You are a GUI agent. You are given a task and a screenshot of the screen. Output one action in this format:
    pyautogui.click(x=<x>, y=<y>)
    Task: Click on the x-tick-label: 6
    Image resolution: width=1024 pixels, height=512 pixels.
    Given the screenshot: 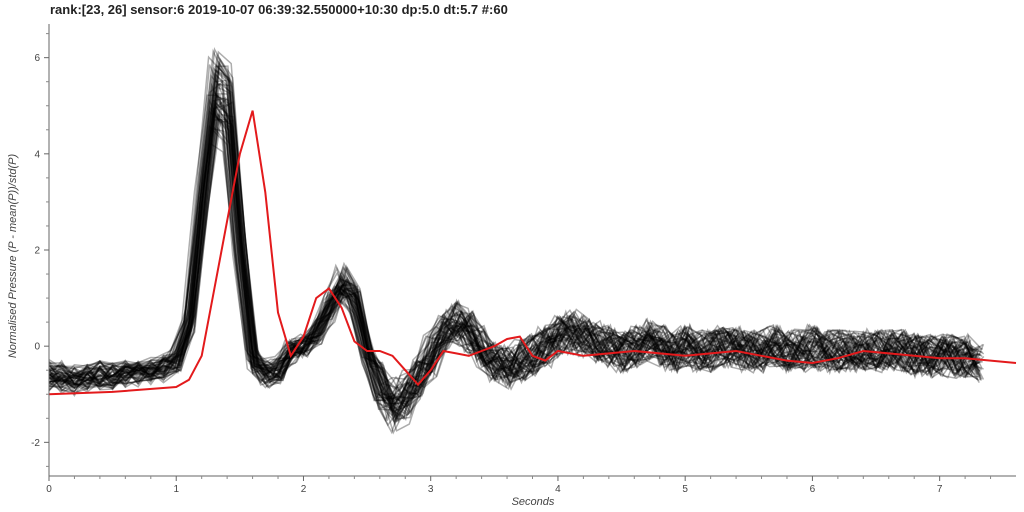 What is the action you would take?
    pyautogui.click(x=813, y=489)
    